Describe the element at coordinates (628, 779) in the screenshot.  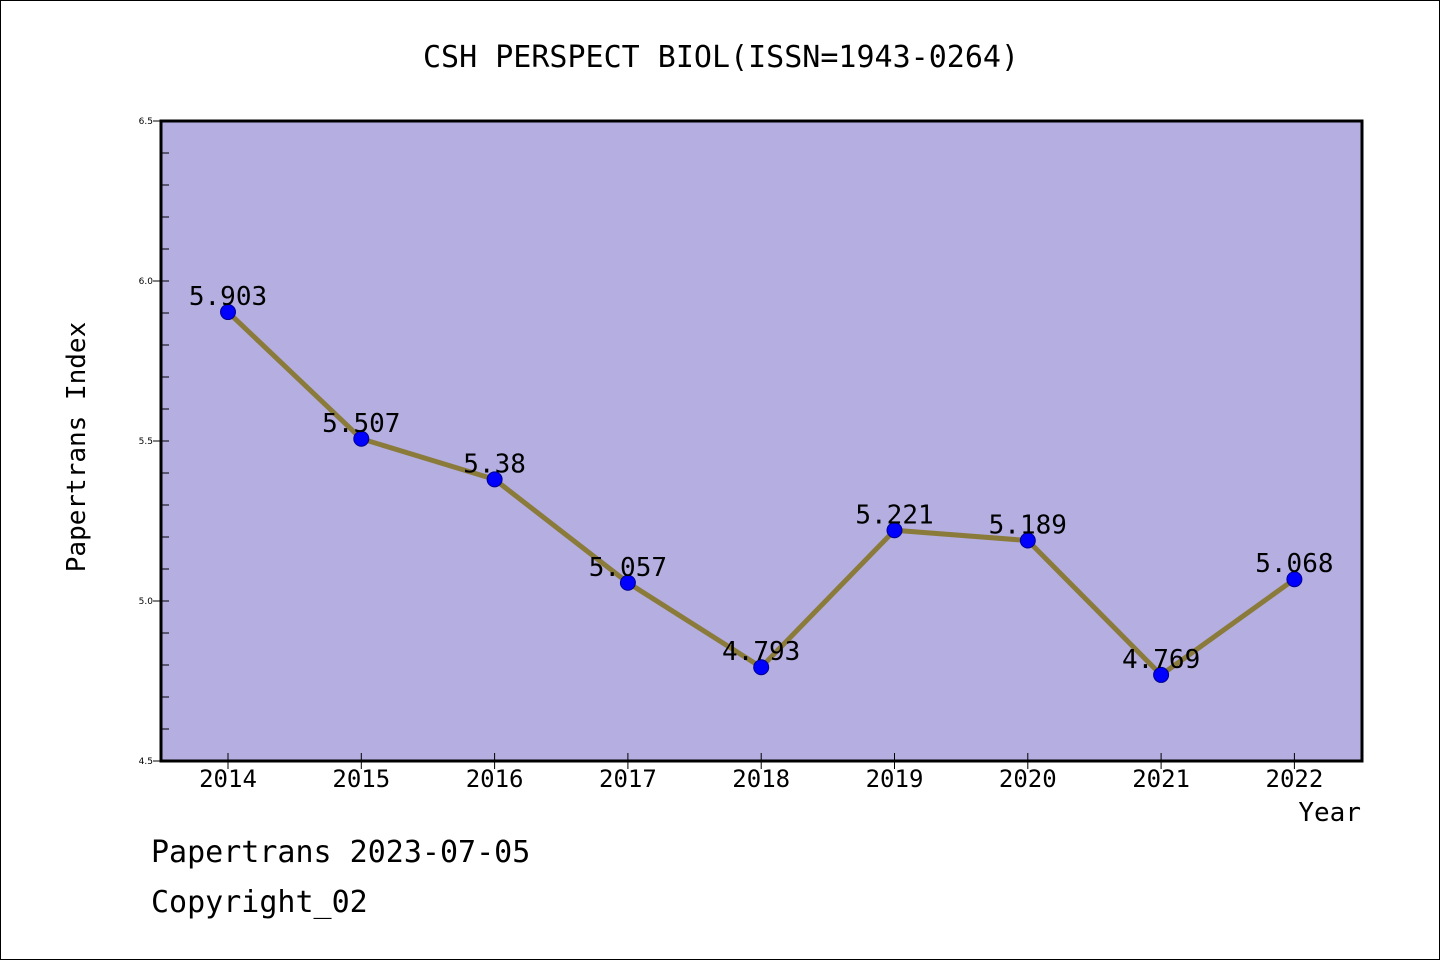
I see `x-tick-label: 2017` at that location.